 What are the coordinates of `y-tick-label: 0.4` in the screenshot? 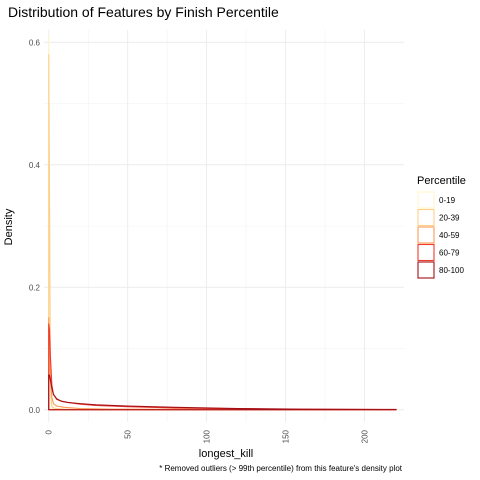 It's located at (35, 165).